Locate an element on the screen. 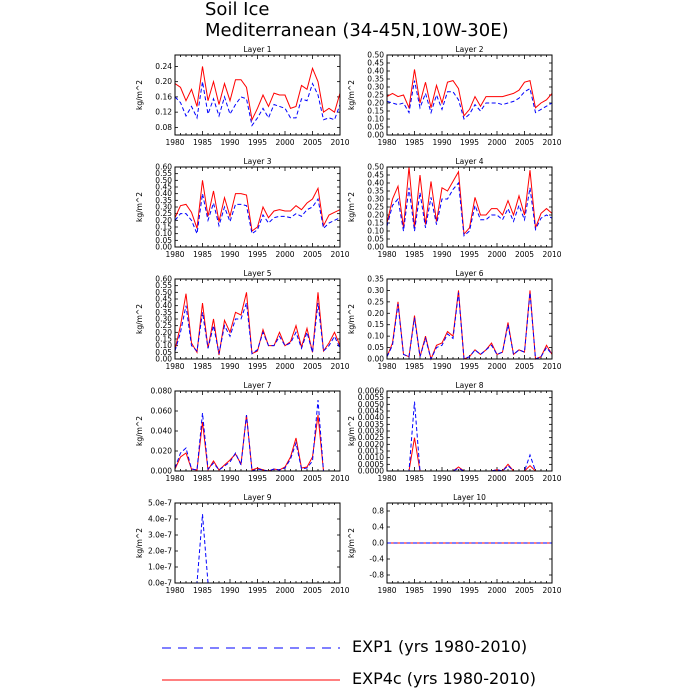  y-tick-label: 0.0 is located at coordinates (378, 543).